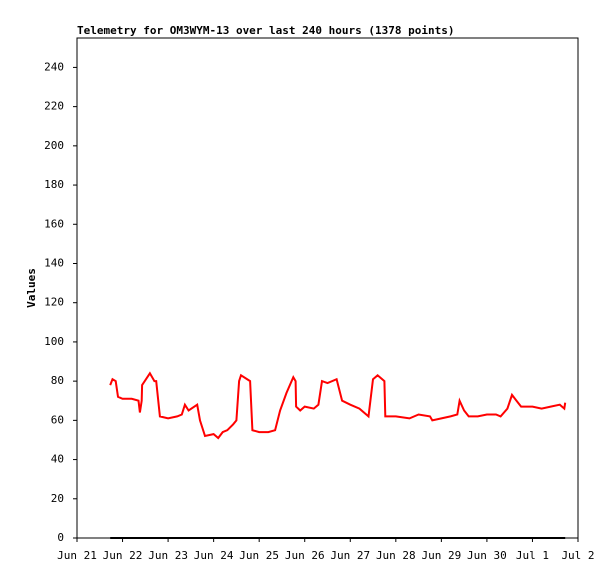 Image resolution: width=615 pixels, height=579 pixels. What do you see at coordinates (54, 145) in the screenshot?
I see `y-tick-label: 200` at bounding box center [54, 145].